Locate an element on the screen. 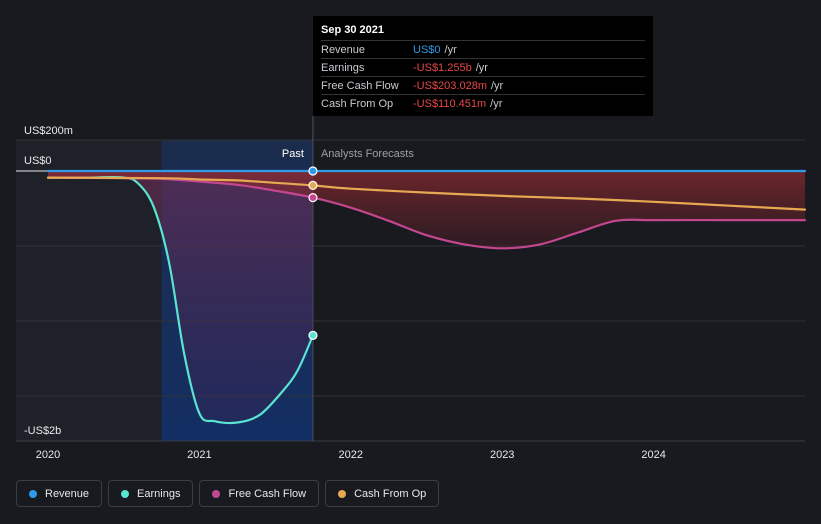 The height and width of the screenshot is (524, 821). x-tick-label: 2023 is located at coordinates (502, 455).